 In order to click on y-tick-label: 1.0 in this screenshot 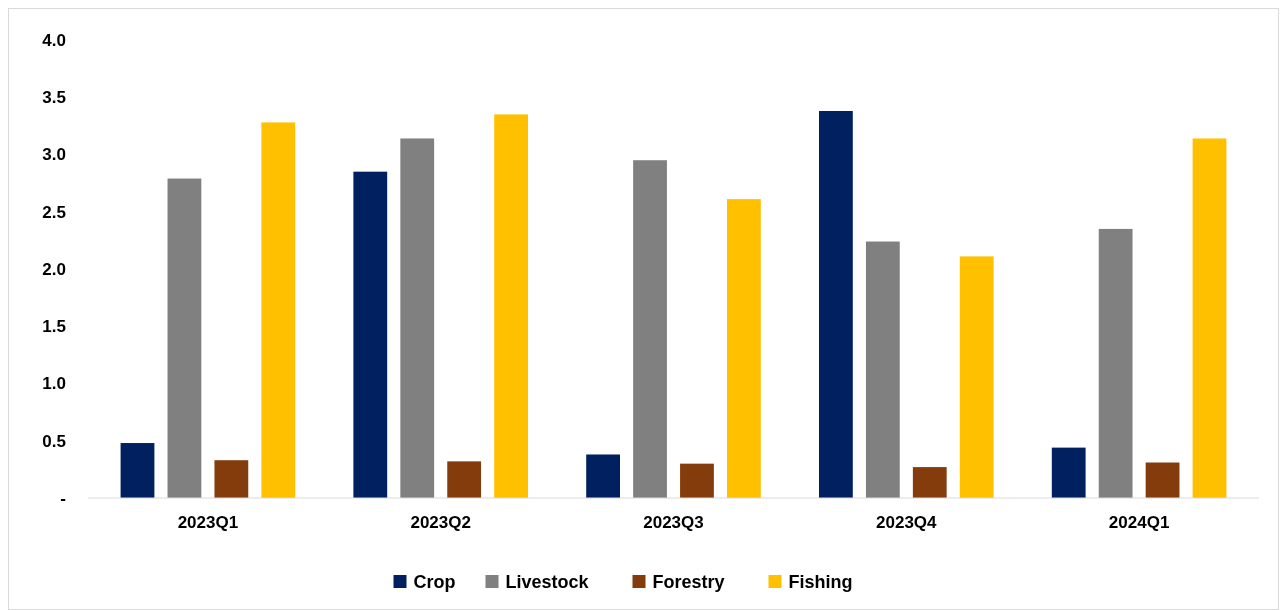, I will do `click(54, 384)`.